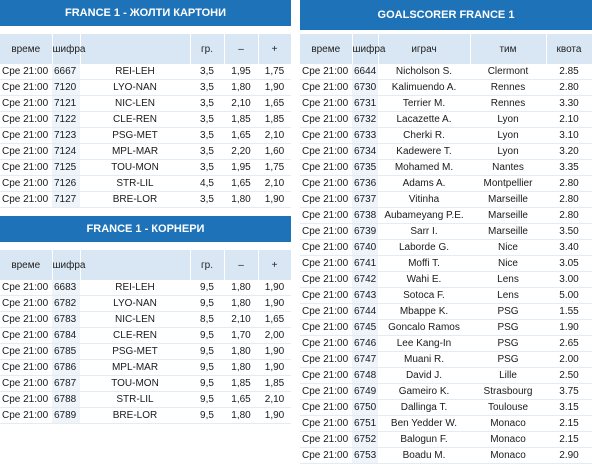 This screenshot has width=592, height=464. I want to click on scorers-cell: Lens, so click(508, 279).